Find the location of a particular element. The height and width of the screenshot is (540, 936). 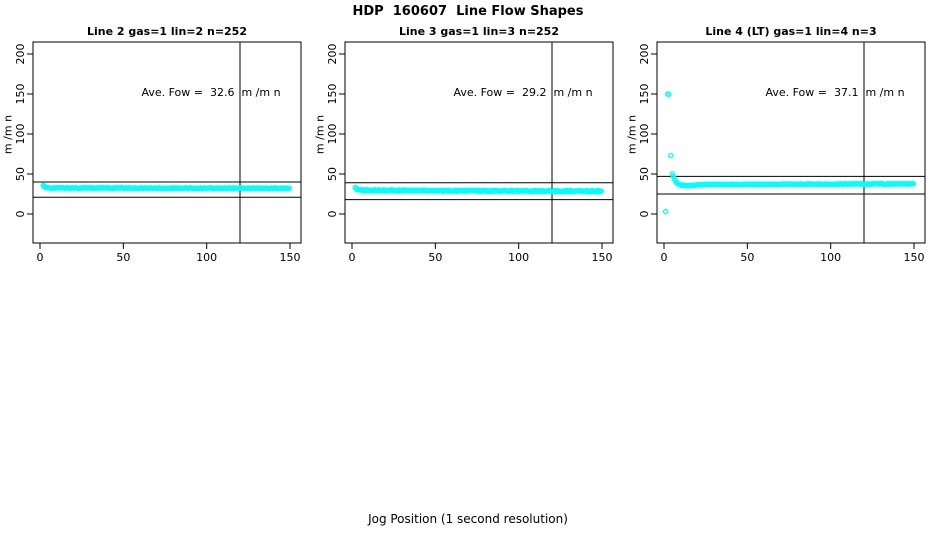

panel-title: Line 4 (LT) gas=1 lin=4 n=3 is located at coordinates (791, 31).